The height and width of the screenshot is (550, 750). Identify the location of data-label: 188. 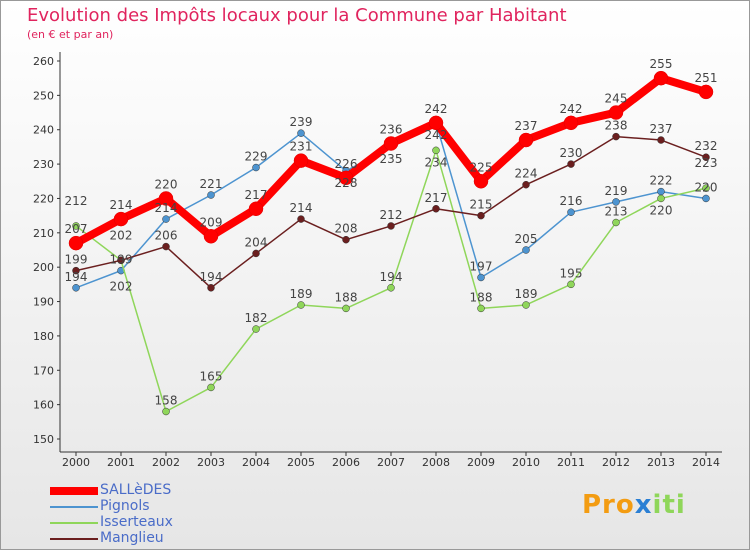
(481, 297).